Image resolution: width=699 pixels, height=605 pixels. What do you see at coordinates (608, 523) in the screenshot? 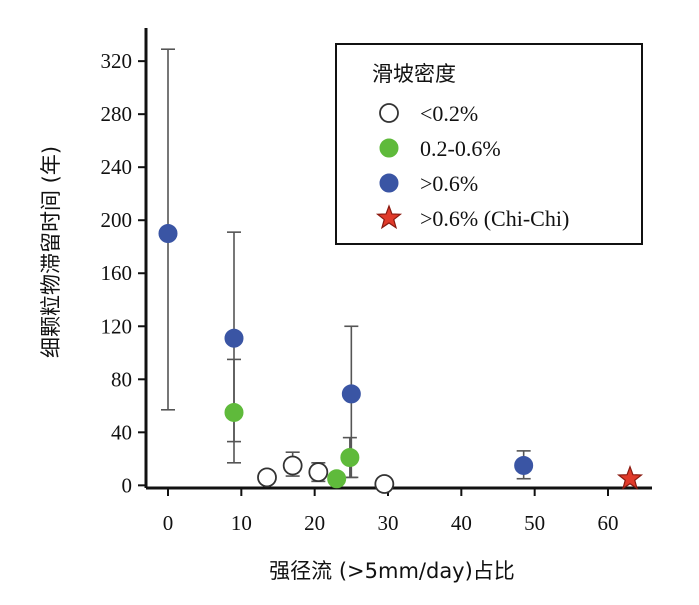
I see `x-tick-label: 60` at bounding box center [608, 523].